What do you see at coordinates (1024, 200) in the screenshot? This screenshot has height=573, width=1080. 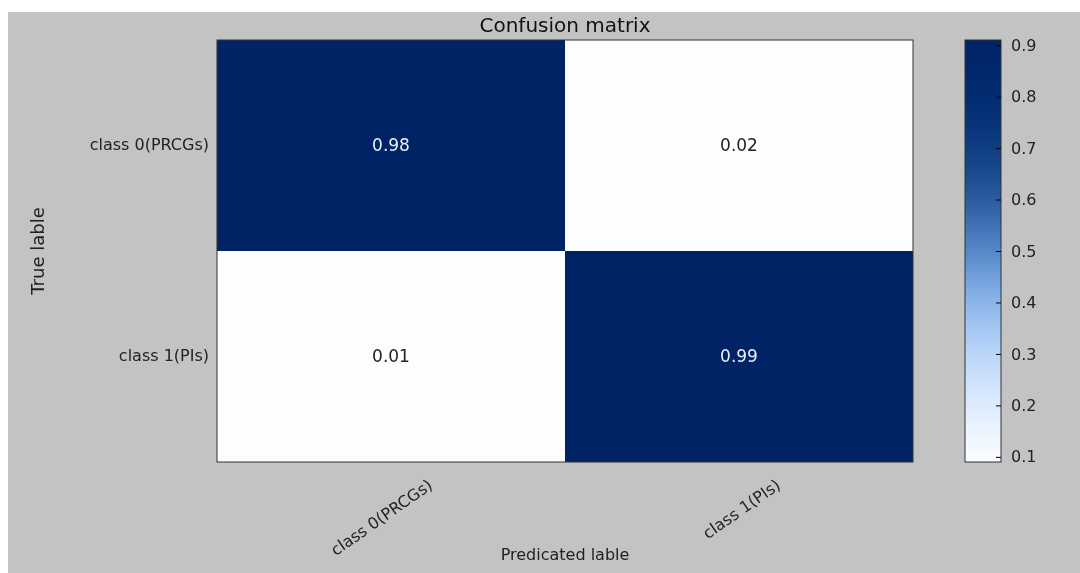 I see `color-bar-label: 0.6` at bounding box center [1024, 200].